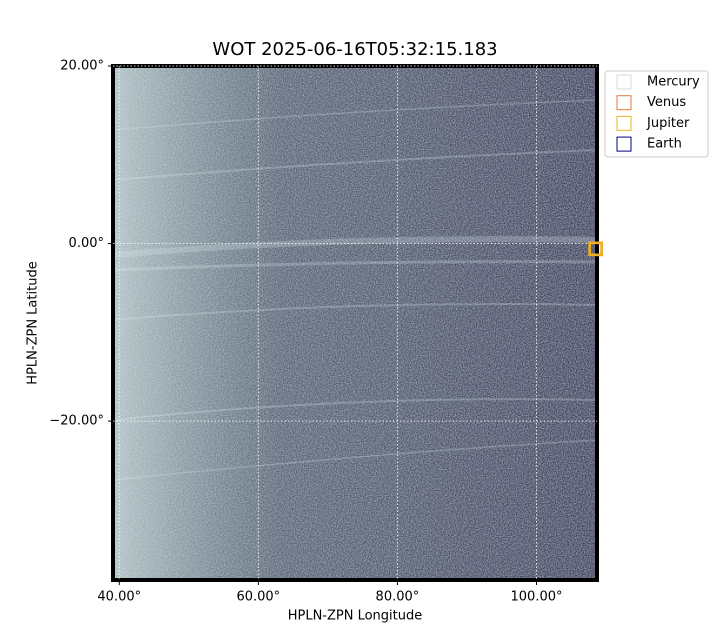 This screenshot has height=640, width=720. Describe the element at coordinates (76, 421) in the screenshot. I see `y-tick-label: −20.00°` at that location.